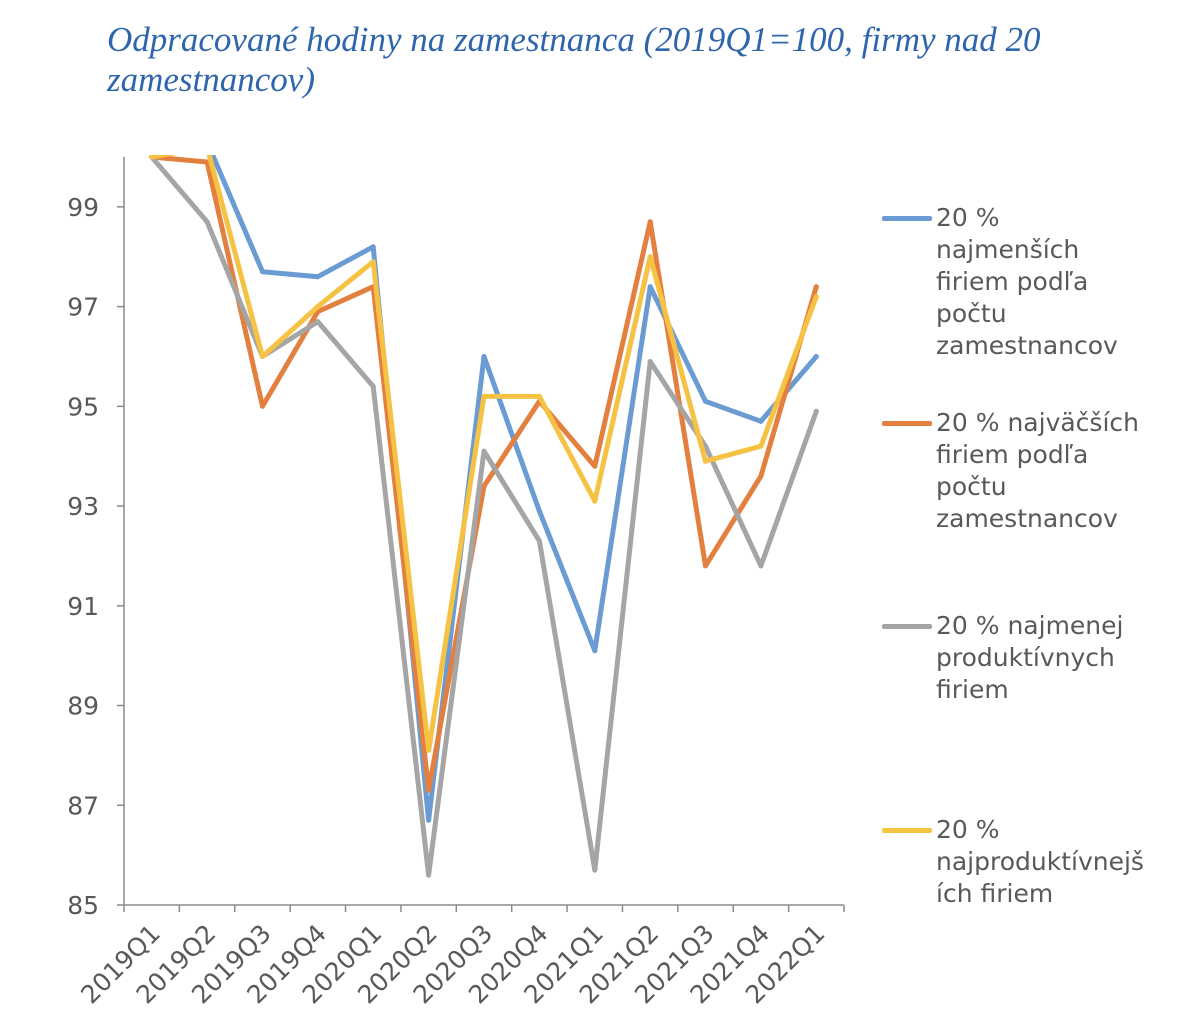 This screenshot has height=1024, width=1182. What do you see at coordinates (83, 406) in the screenshot?
I see `y-tick-label: 95` at bounding box center [83, 406].